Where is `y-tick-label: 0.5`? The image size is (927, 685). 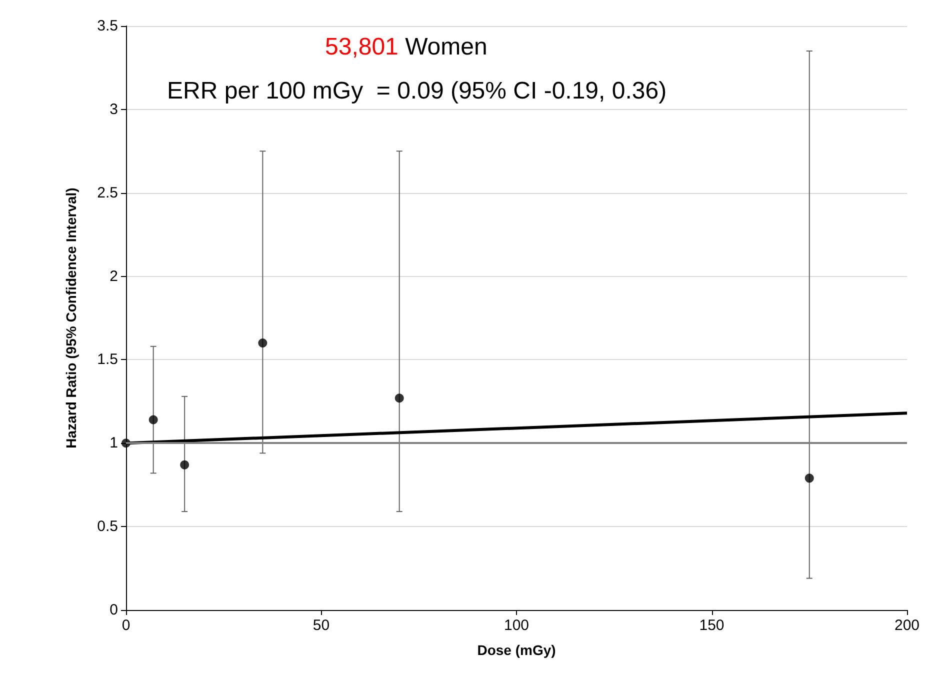
y-tick-label: 0.5 is located at coordinates (107, 527).